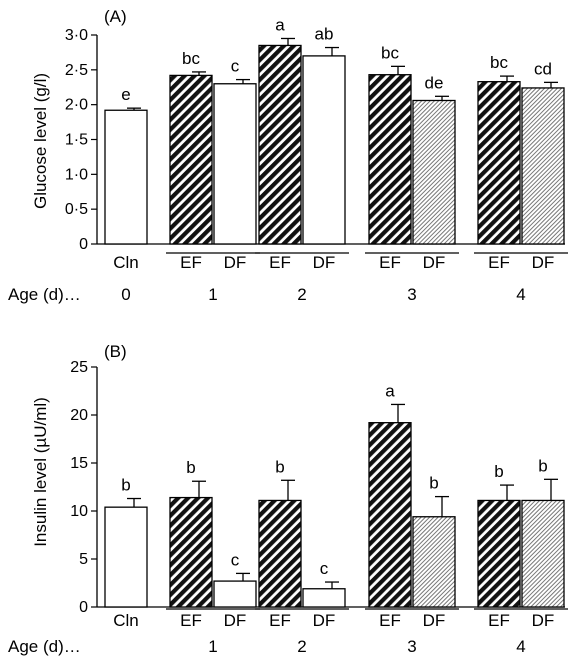 The image size is (573, 660). I want to click on y-tick-label: 0·5, so click(76, 209).